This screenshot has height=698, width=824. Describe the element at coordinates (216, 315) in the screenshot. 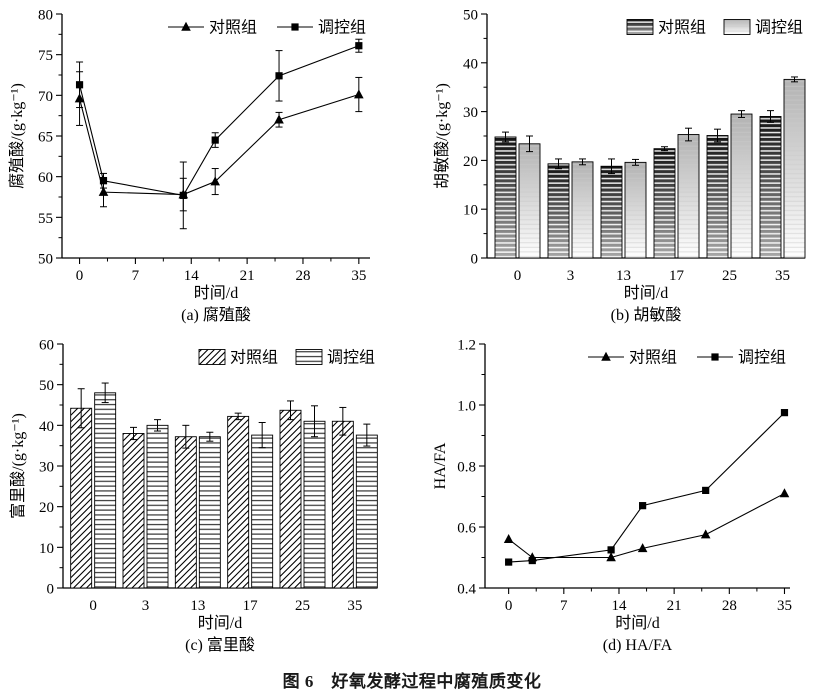

I see `svg-text: (a) 腐殖酸` at that location.